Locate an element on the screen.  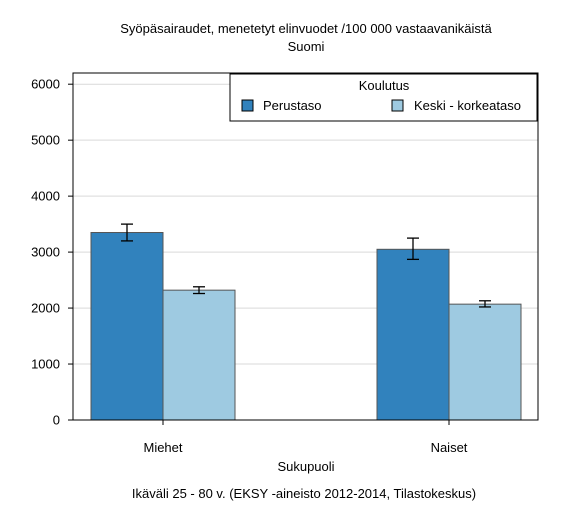
legend-label-keski-korkeataso: Keski - korkeataso is located at coordinates (467, 105).